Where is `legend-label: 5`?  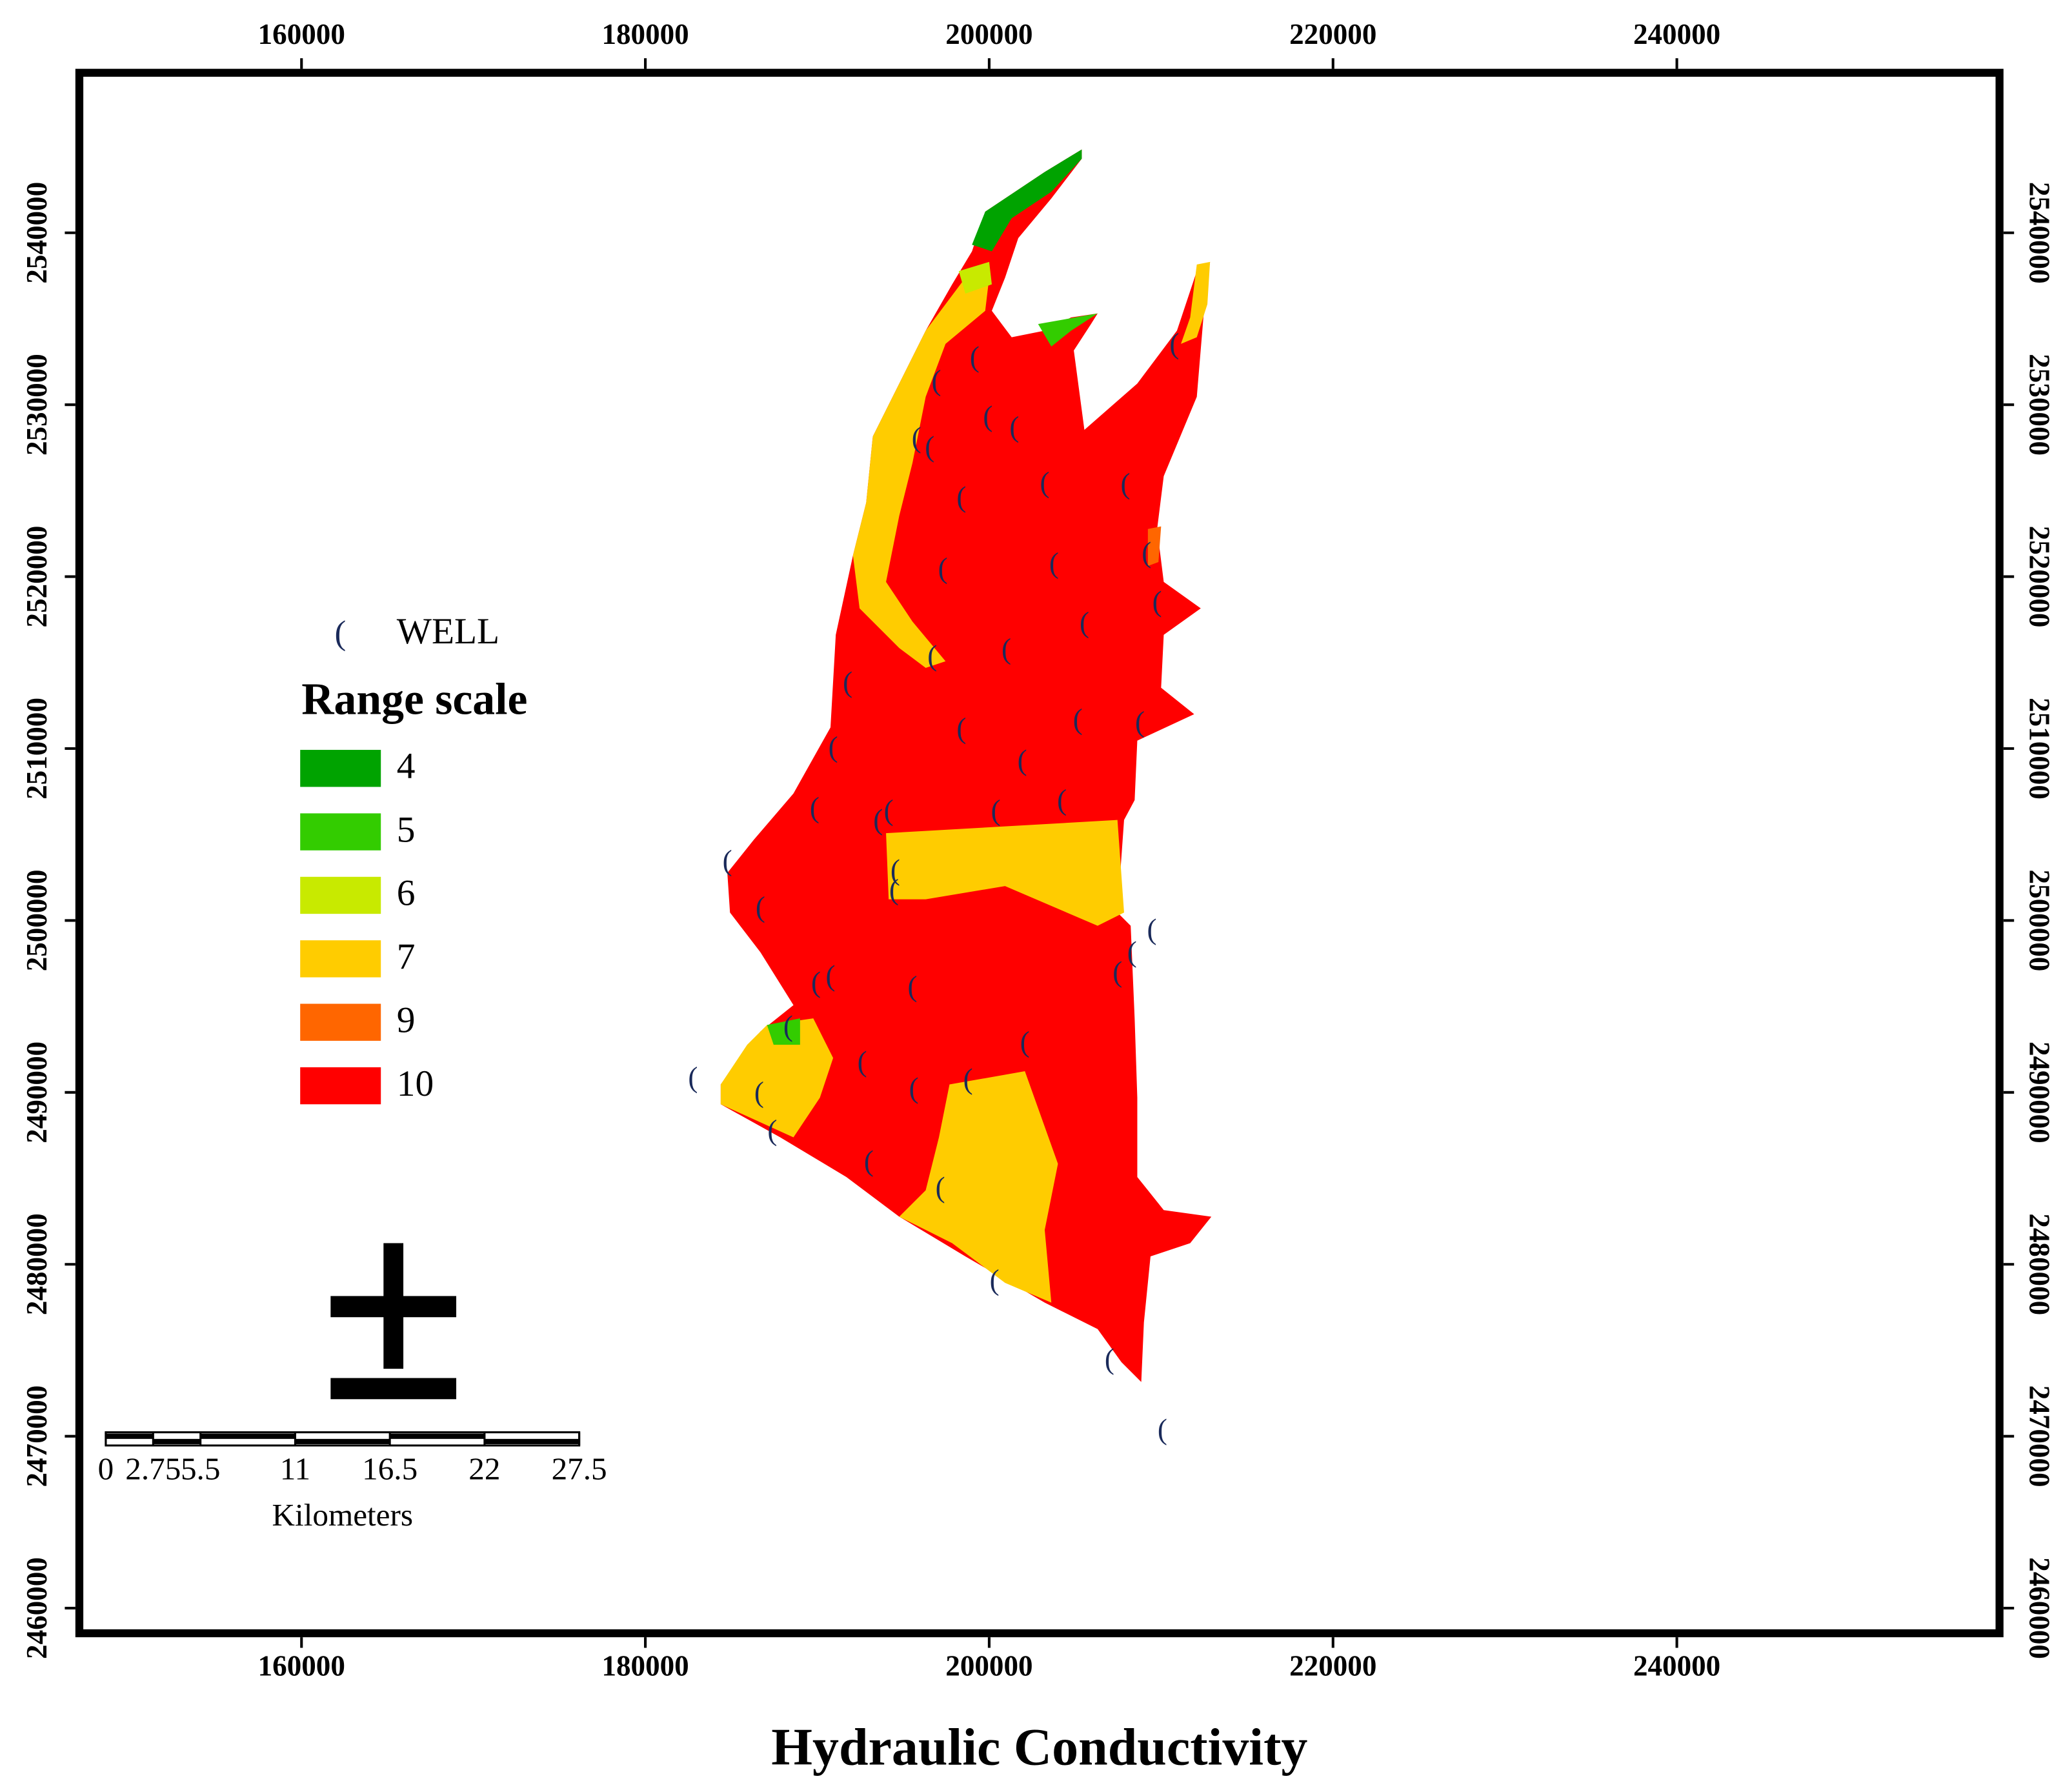
legend-label: 5 is located at coordinates (406, 829).